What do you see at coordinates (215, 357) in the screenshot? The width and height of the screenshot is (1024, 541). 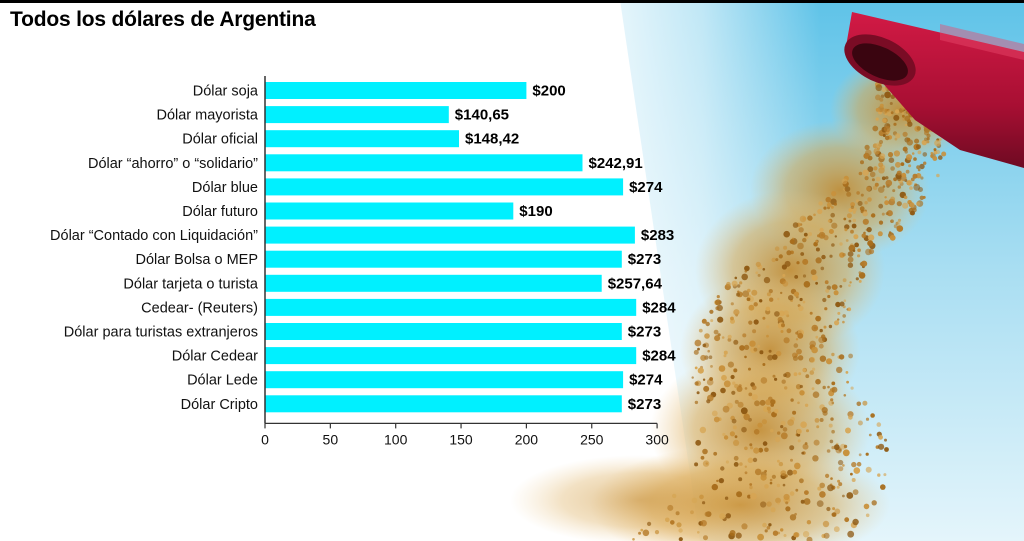 I see `category-label: Dólar Cedear` at bounding box center [215, 357].